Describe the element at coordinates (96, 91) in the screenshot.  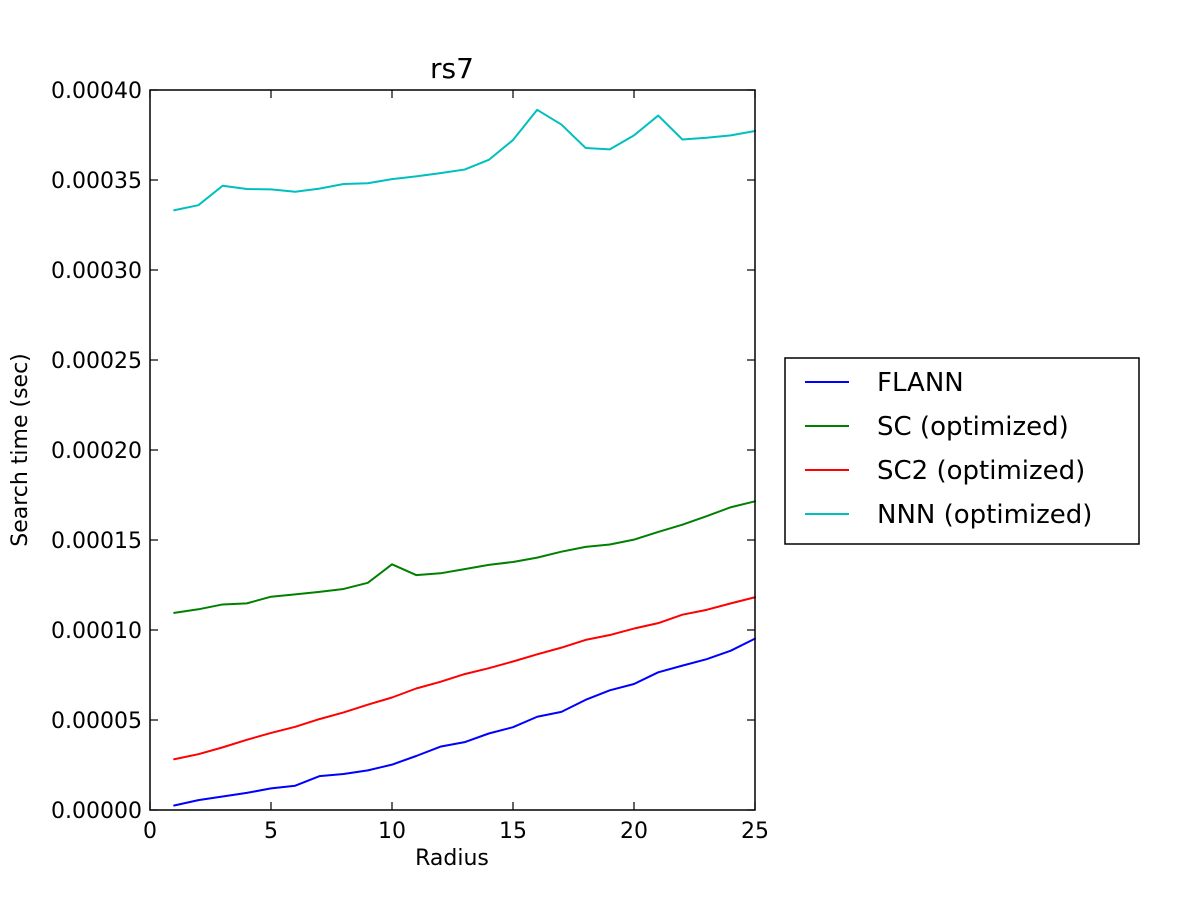
I see `y-tick-label: 0.00040` at that location.